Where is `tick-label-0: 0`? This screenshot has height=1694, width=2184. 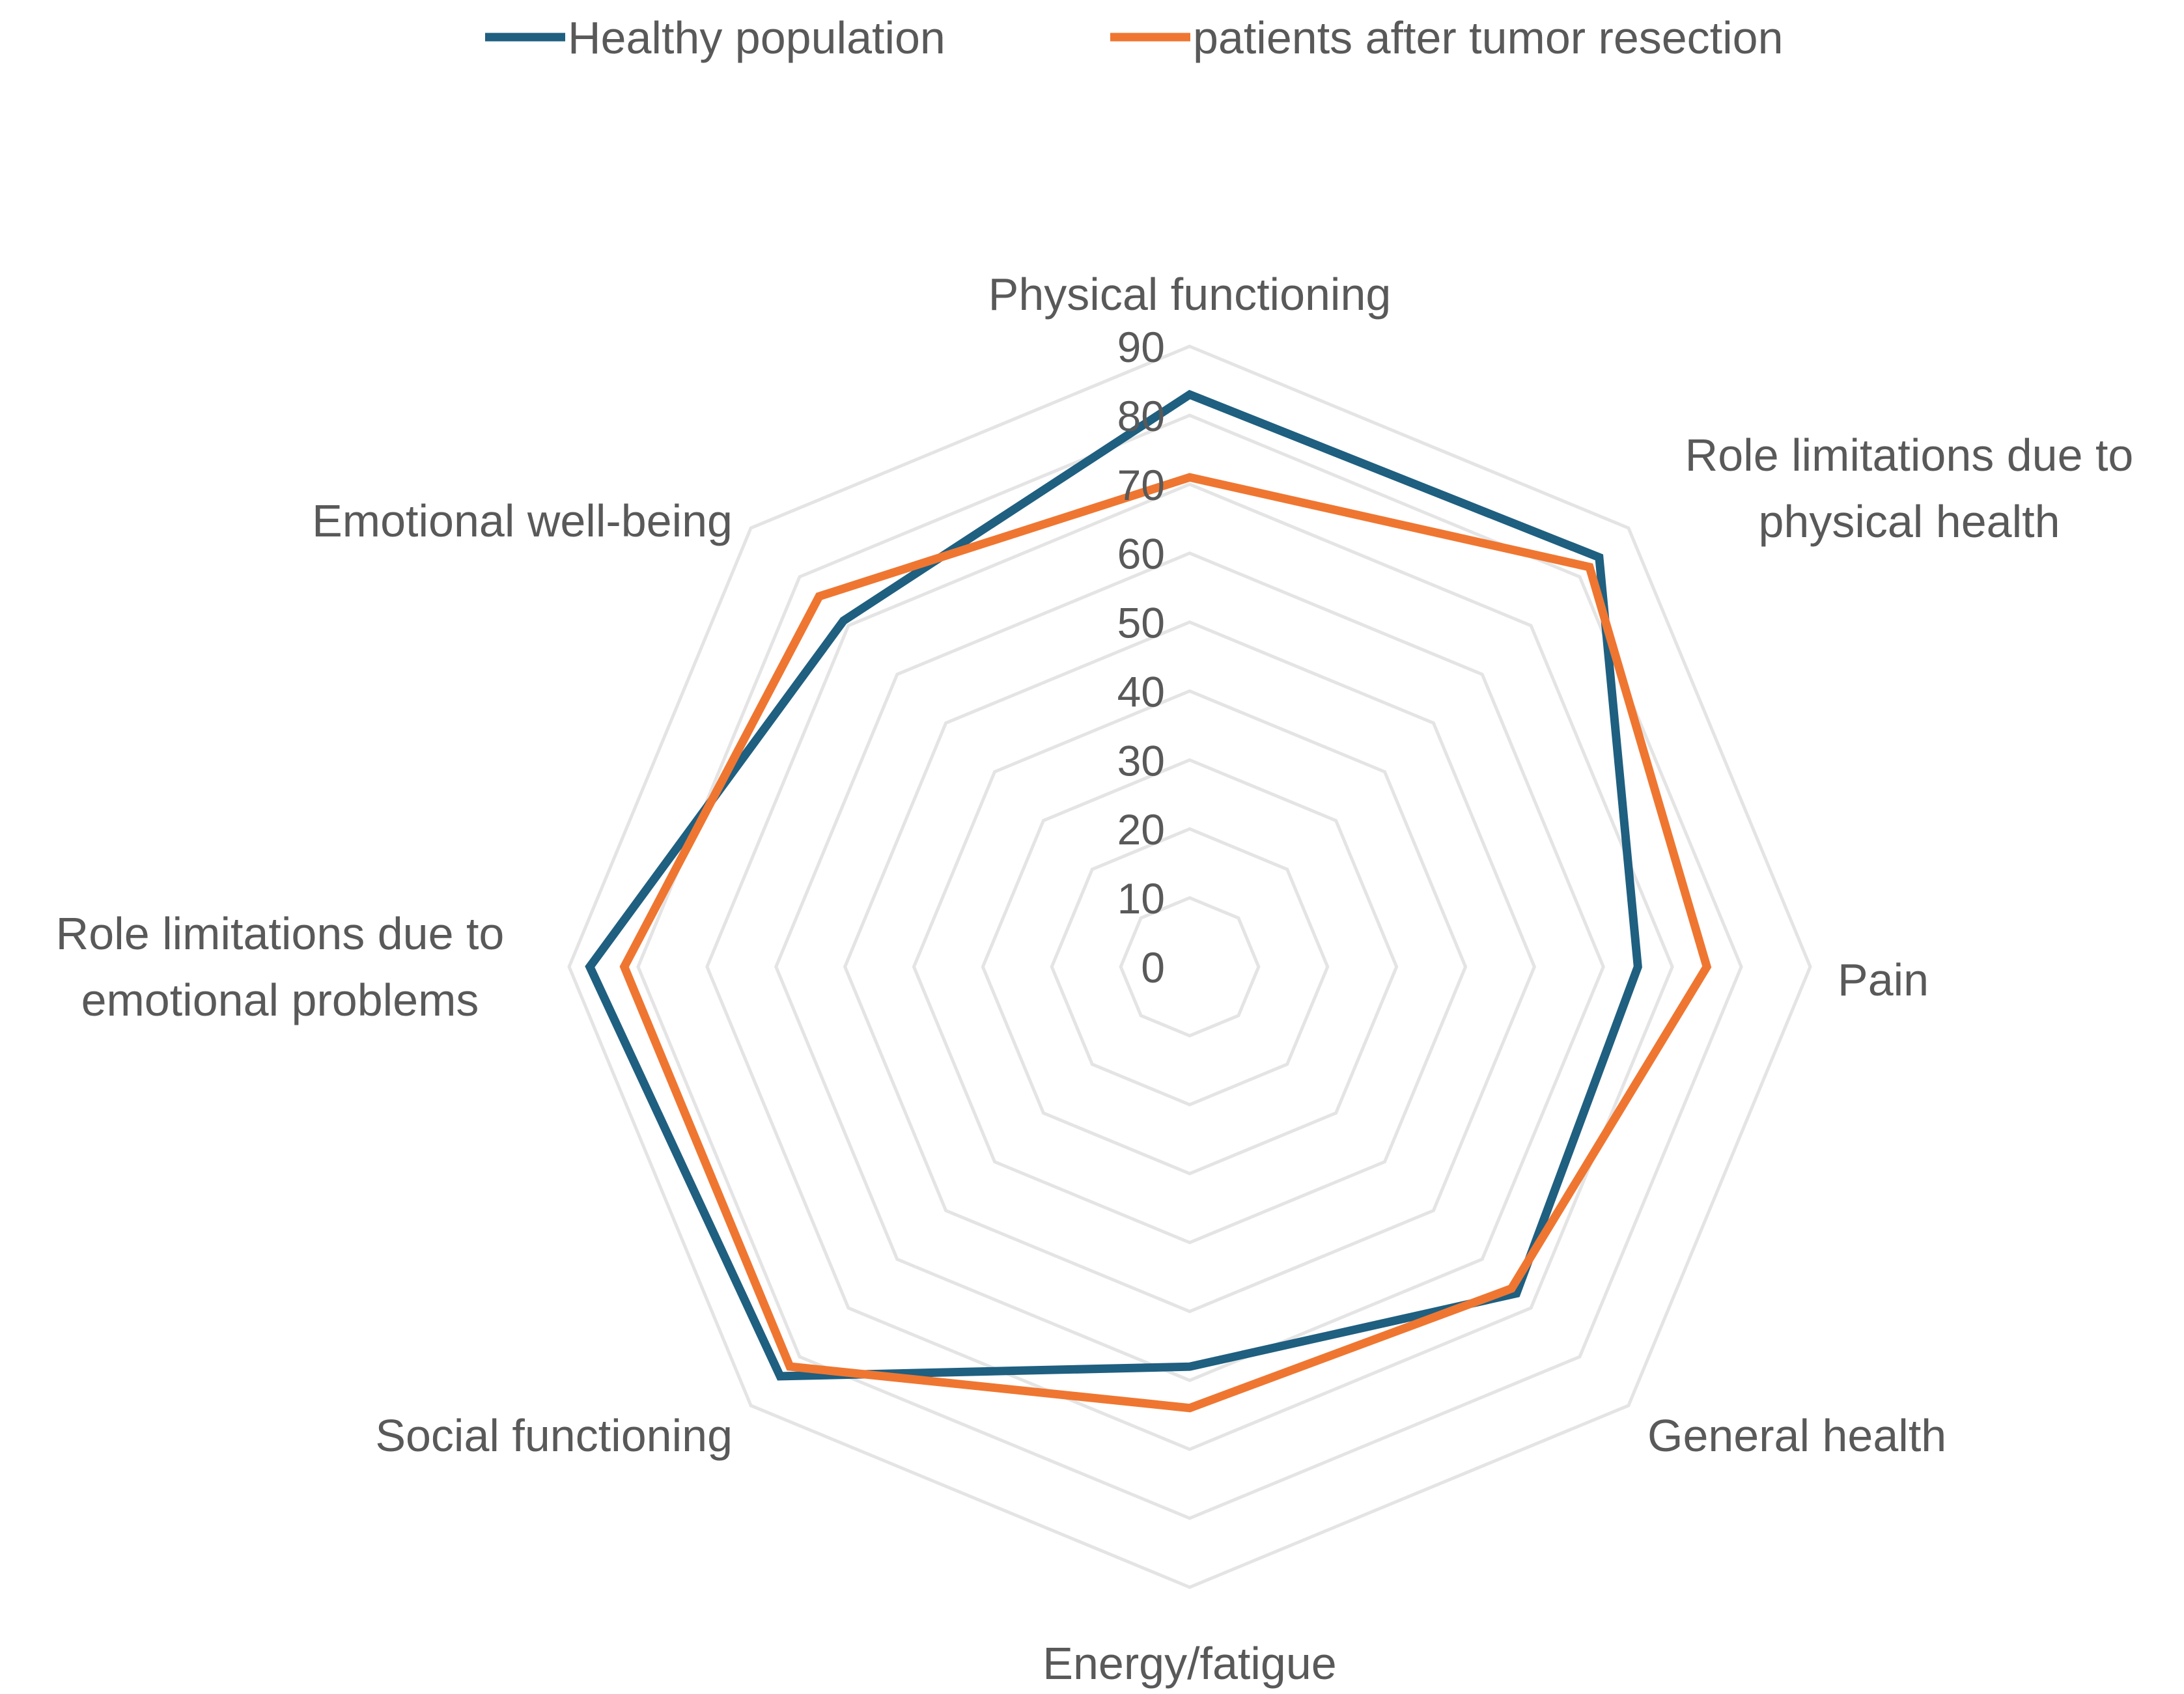 tick-label-0: 0 is located at coordinates (1153, 967).